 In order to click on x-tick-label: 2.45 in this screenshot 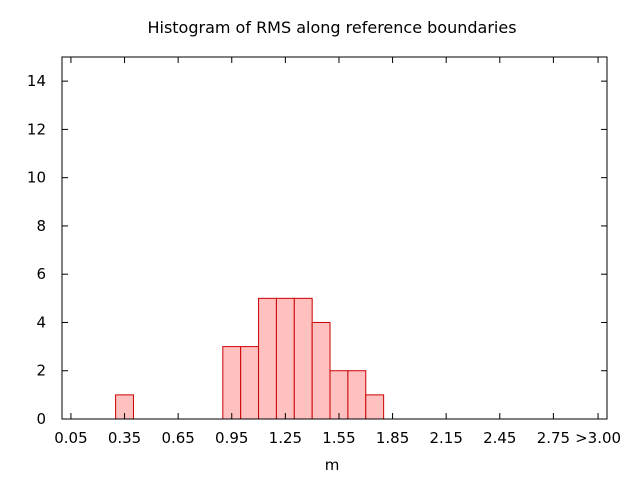, I will do `click(499, 438)`.